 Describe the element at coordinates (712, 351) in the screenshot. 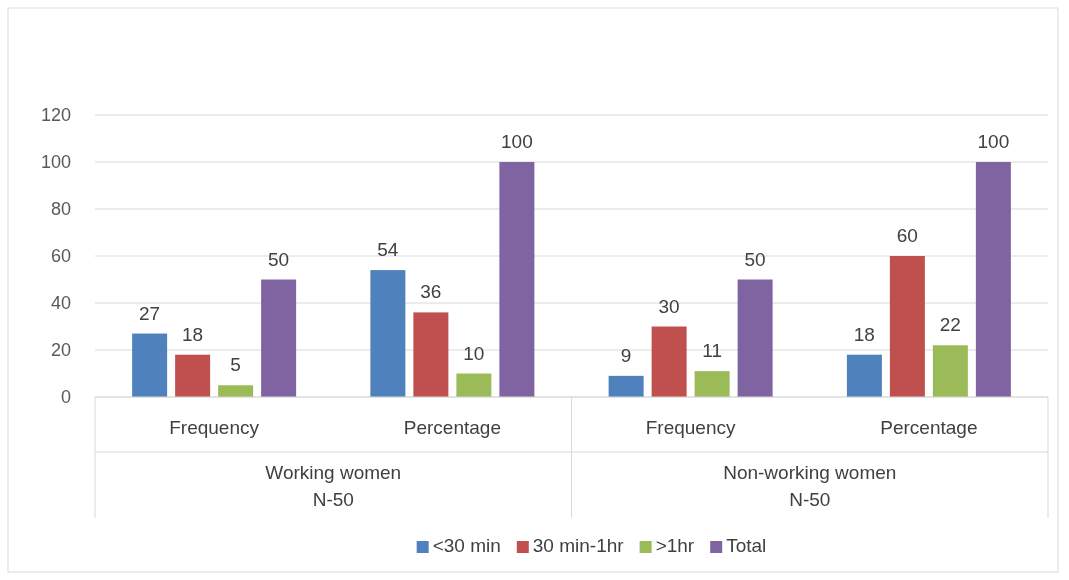

I see `data-label: 11` at that location.